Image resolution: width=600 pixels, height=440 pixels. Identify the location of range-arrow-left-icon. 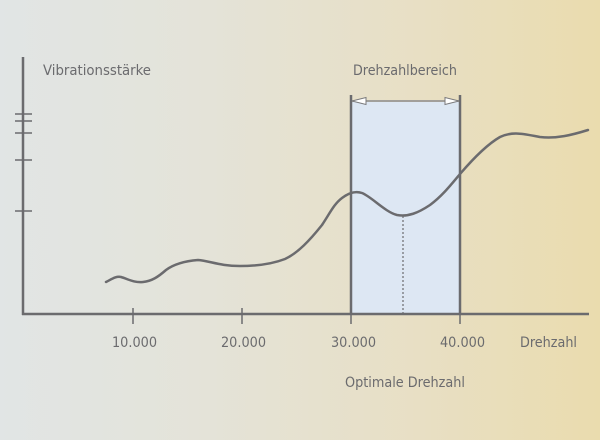
(359, 101).